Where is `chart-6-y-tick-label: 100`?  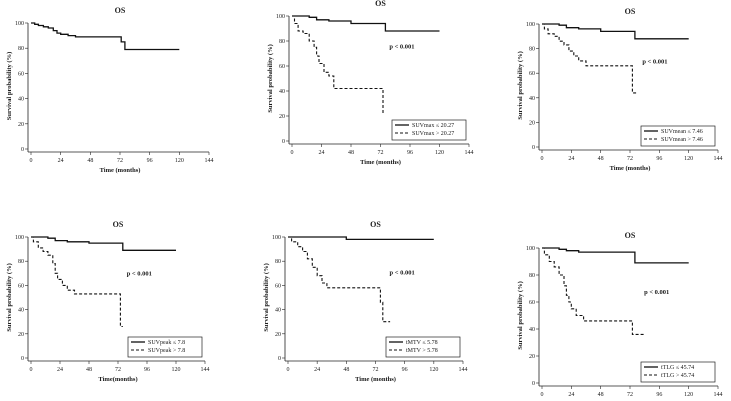 chart-6-y-tick-label: 100 is located at coordinates (530, 249).